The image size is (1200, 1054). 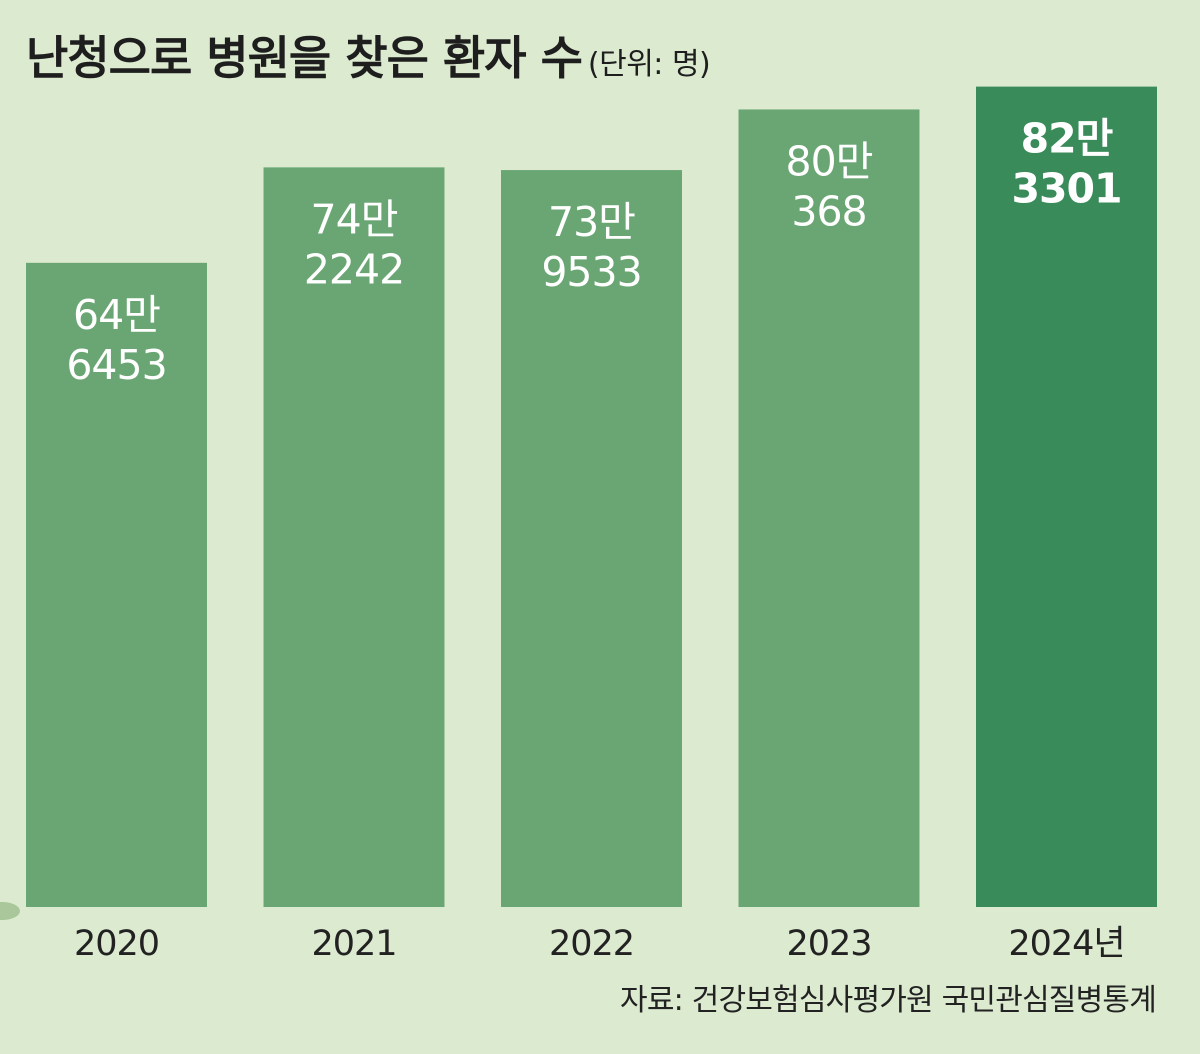 I want to click on value-label-2020-line2: 6453, so click(x=116, y=365).